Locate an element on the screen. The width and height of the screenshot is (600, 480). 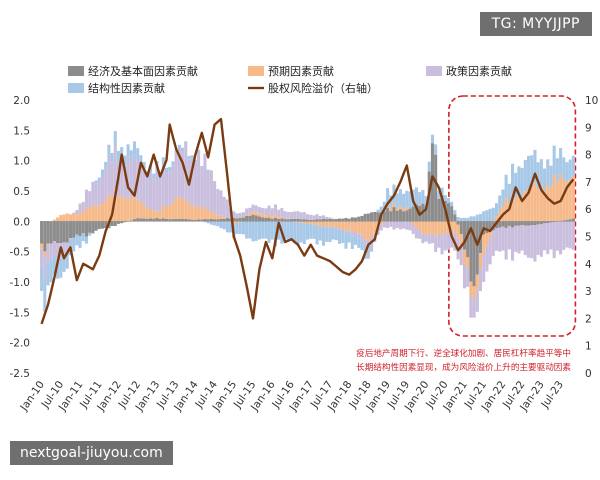
legend-item-1: 经济及基本面因素贡献 is located at coordinates (133, 71).